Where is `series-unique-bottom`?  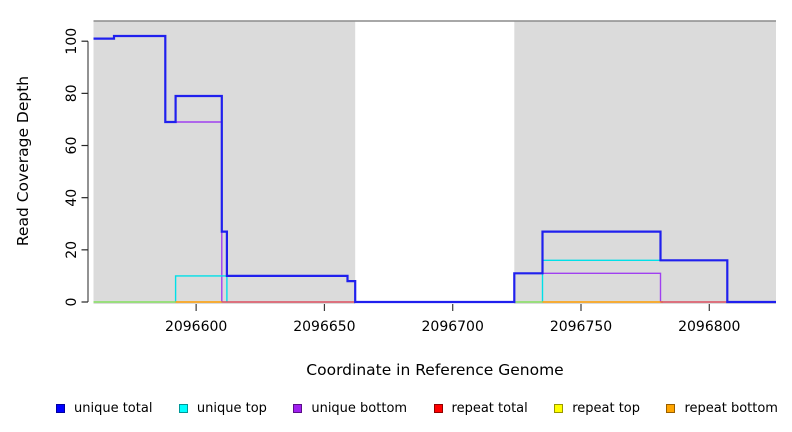 series-unique-bottom is located at coordinates (588, 287).